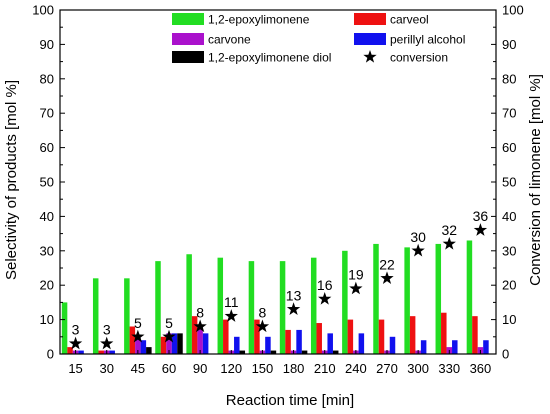 This screenshot has height=414, width=550. Describe the element at coordinates (481, 368) in the screenshot. I see `x-tick-label: 360` at that location.